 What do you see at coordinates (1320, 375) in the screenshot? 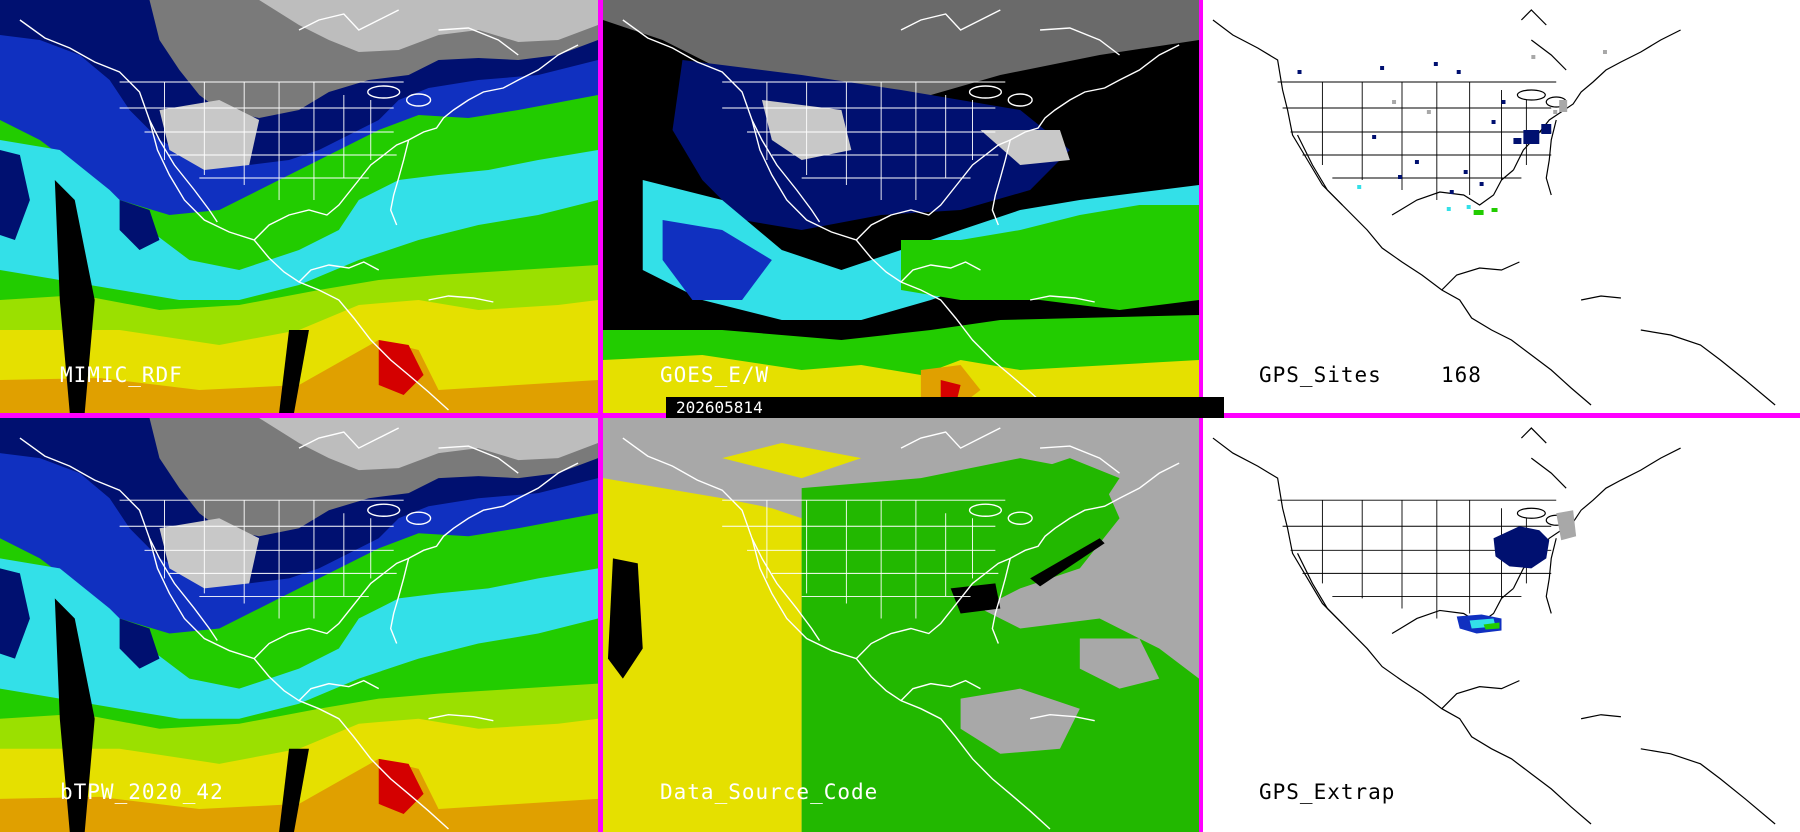
I see `gps-sites-label: GPS_Sites` at bounding box center [1320, 375].